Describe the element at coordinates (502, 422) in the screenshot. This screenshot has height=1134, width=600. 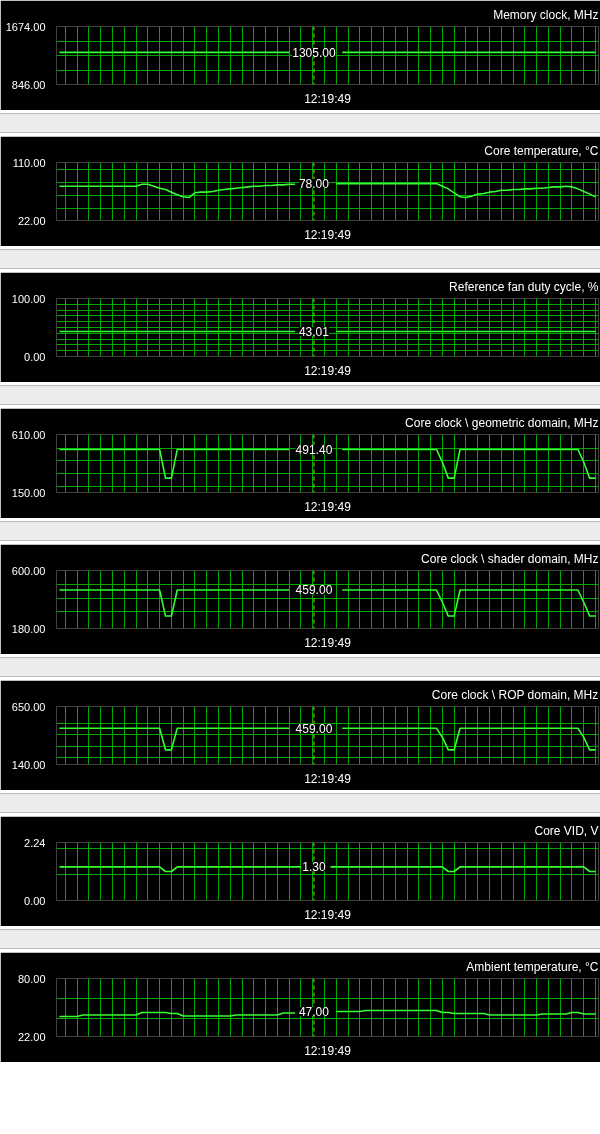
I see `chart-title: Core clock \ geometric domain, MHz` at that location.